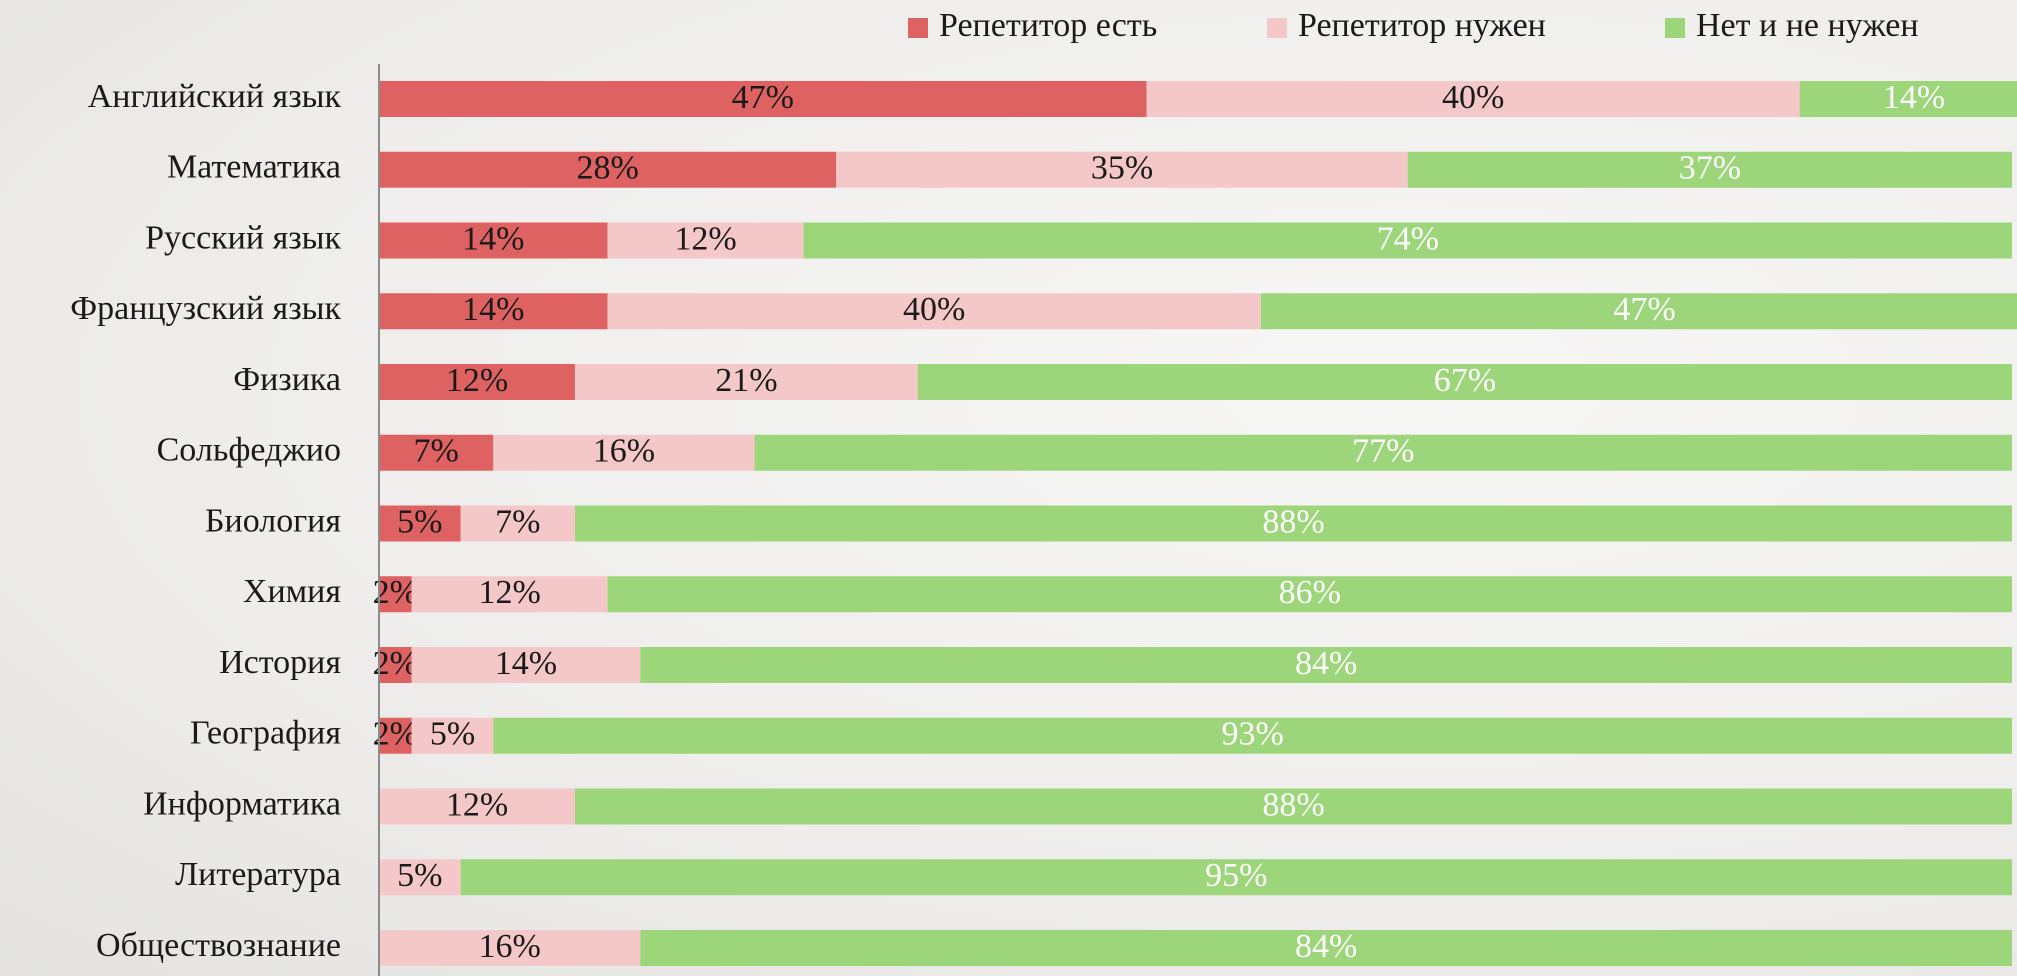  I want to click on y-tick-label: Литература, so click(258, 874).